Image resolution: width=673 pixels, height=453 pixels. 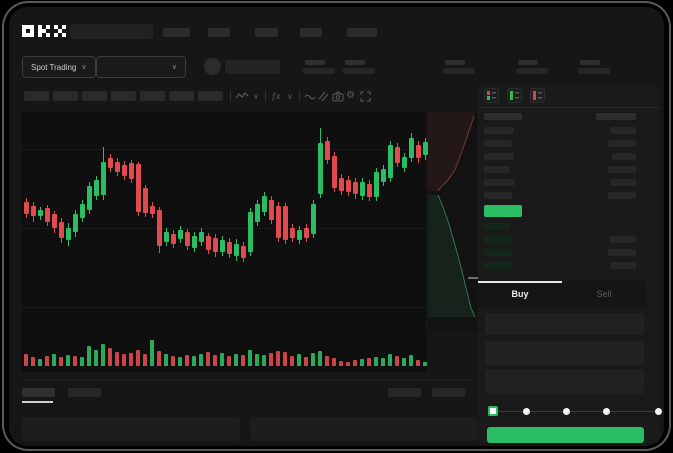 What do you see at coordinates (565, 435) in the screenshot?
I see `buy-submit-button` at bounding box center [565, 435].